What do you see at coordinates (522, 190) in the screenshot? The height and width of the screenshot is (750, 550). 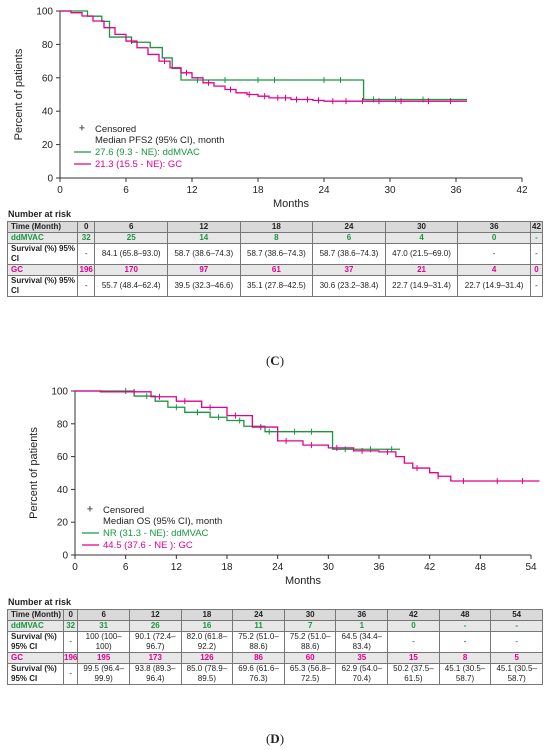 I see `x-tick-label: 42` at bounding box center [522, 190].